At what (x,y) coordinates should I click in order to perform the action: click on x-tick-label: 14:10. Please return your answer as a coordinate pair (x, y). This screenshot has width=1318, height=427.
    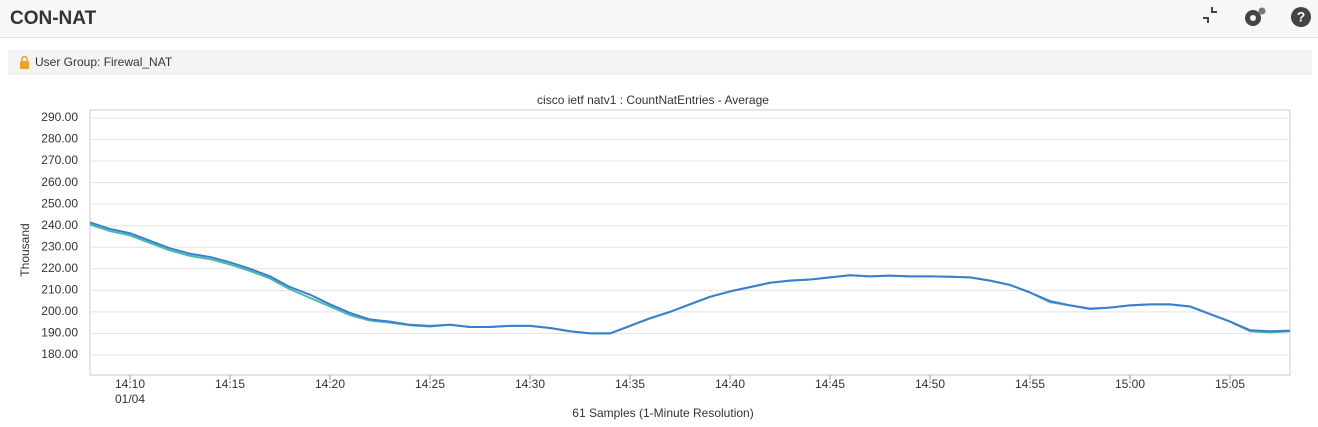
    Looking at the image, I should click on (130, 384).